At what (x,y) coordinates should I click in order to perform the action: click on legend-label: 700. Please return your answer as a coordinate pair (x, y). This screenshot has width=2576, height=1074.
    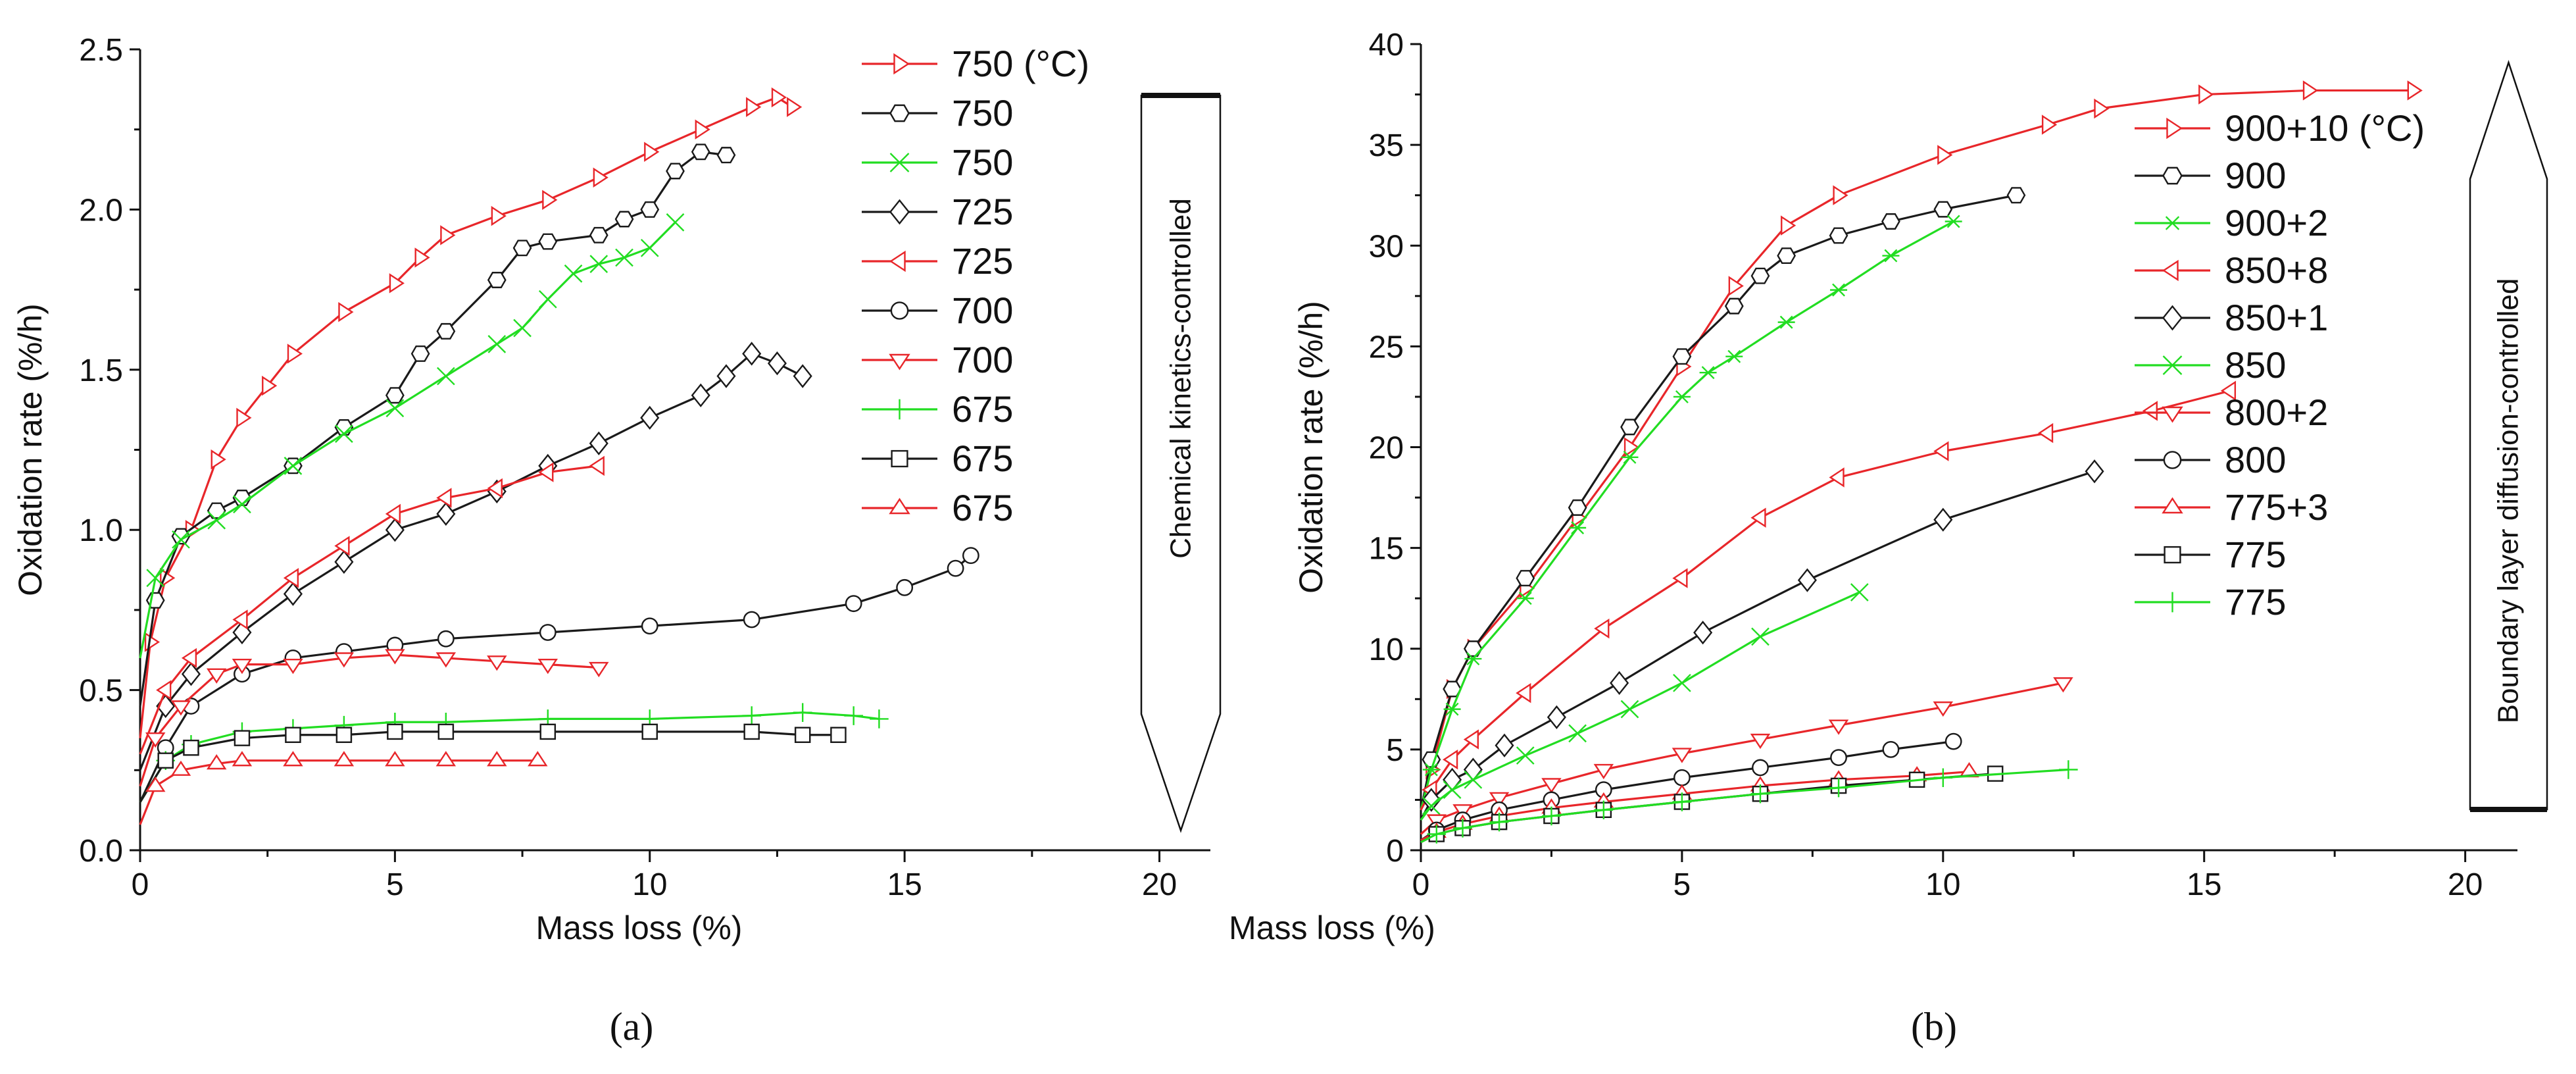
    Looking at the image, I should click on (982, 359).